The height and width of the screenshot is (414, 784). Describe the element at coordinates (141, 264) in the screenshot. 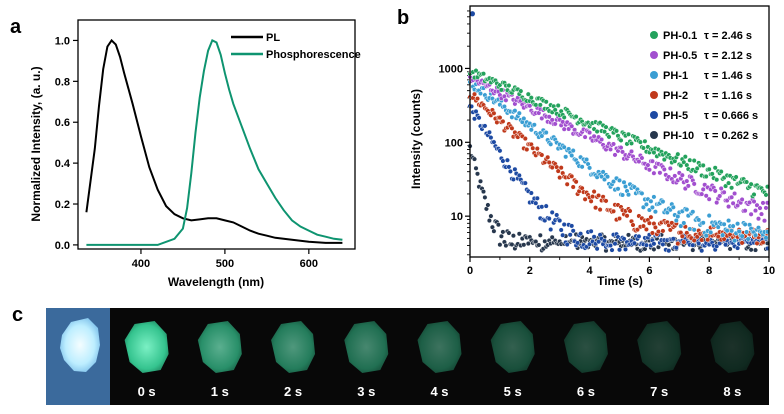

I see `x-tick-label: 400` at that location.